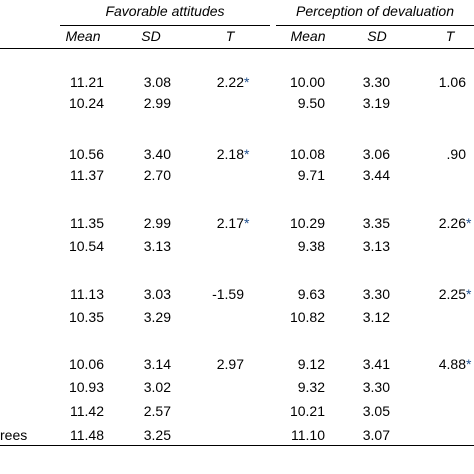 This screenshot has width=474, height=474. Describe the element at coordinates (237, 445) in the screenshot. I see `table-bottom-rule` at that location.